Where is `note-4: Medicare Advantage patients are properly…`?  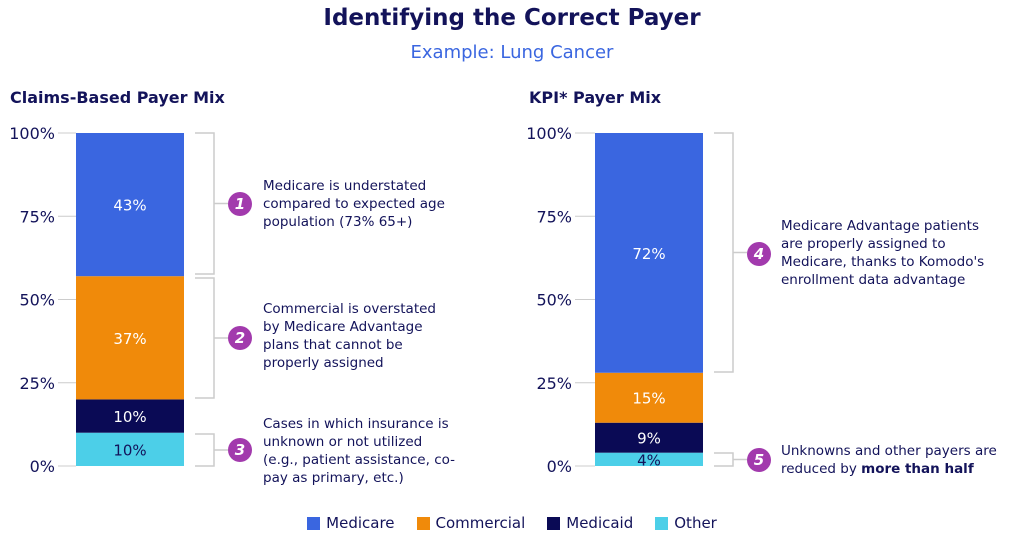 note-4: Medicare Advantage patients are properly… is located at coordinates (883, 253).